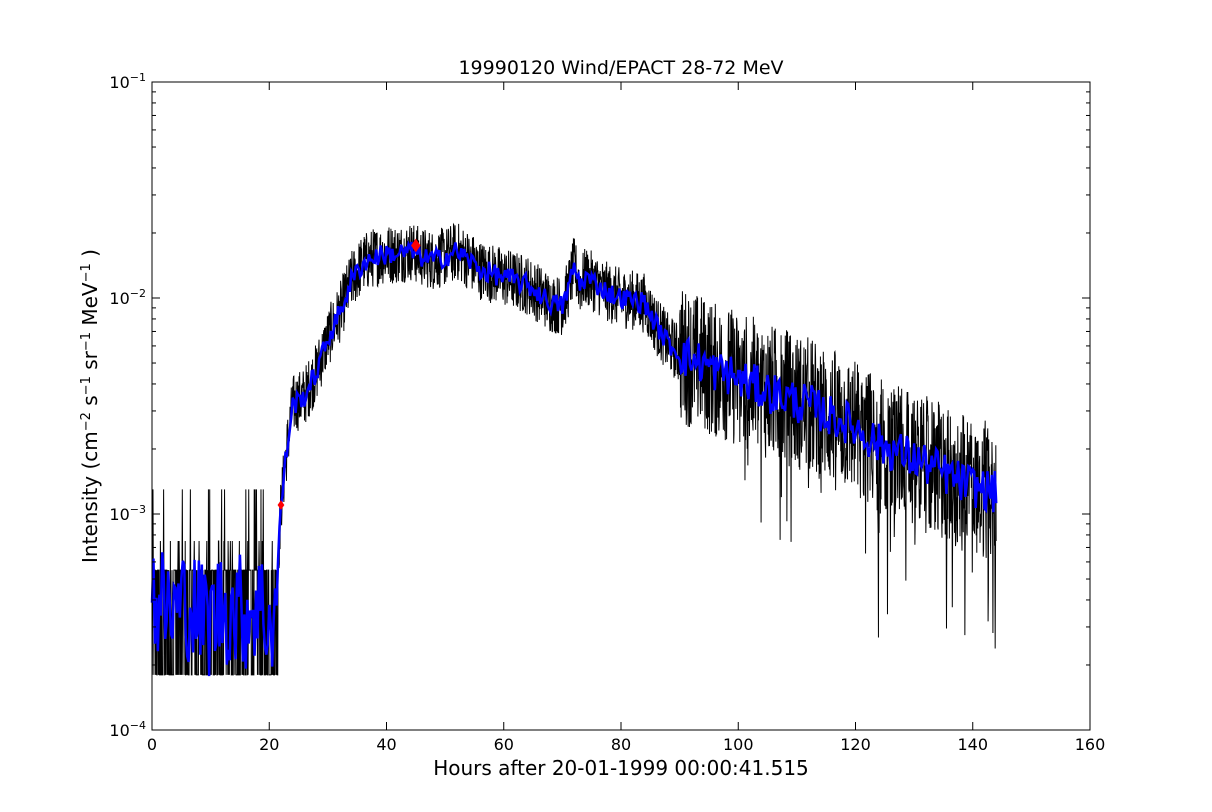 This screenshot has height=812, width=1212. I want to click on y-tick-label: 10⁻⁴, so click(127, 729).